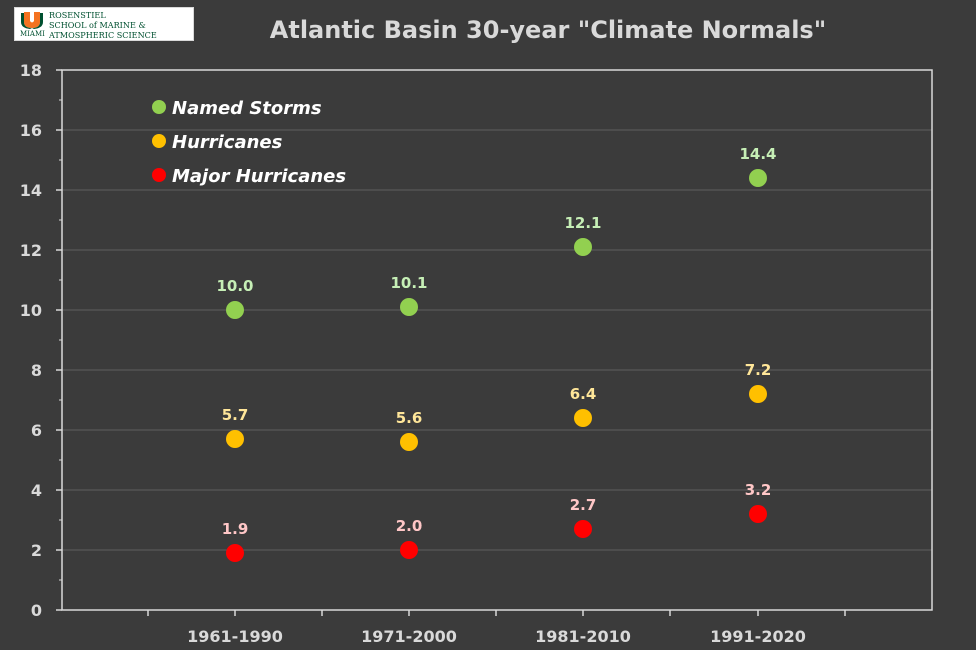  I want to click on legend: Named Storms Hurricanes Major Hurricanes, so click(249, 142).